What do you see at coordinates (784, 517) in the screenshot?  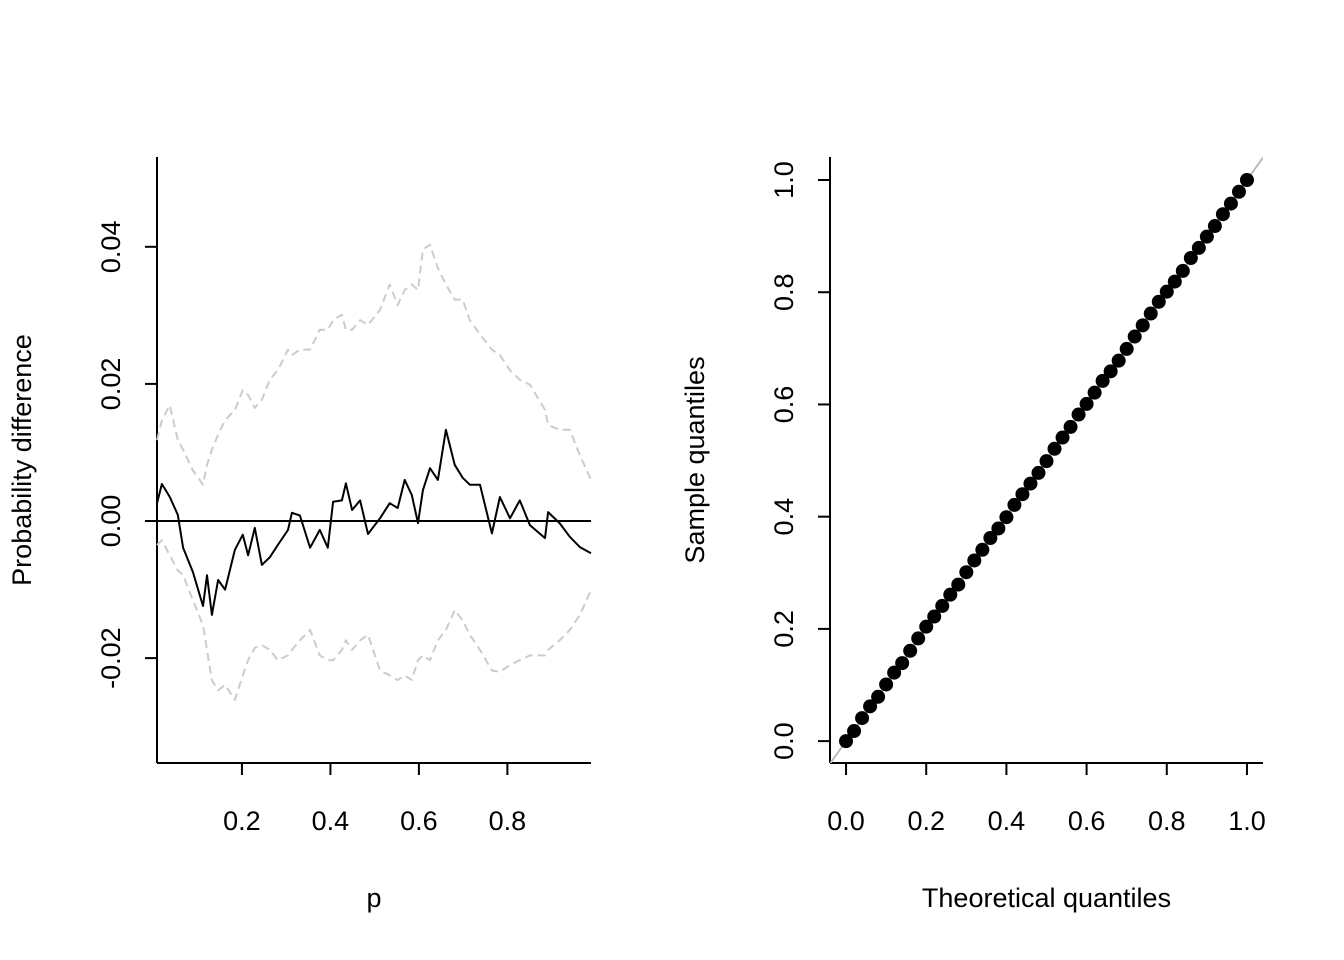 I see `y-tick-label: 0.4` at bounding box center [784, 517].